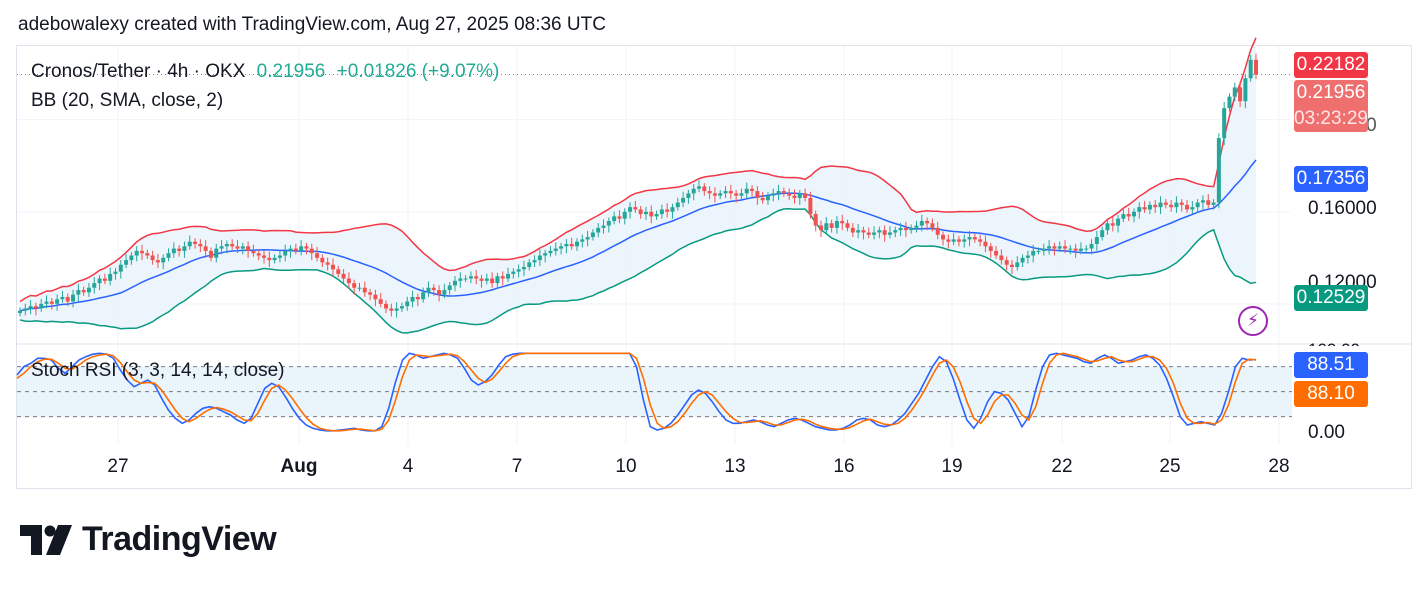  I want to click on tradingview-logo: TradingView, so click(148, 539).